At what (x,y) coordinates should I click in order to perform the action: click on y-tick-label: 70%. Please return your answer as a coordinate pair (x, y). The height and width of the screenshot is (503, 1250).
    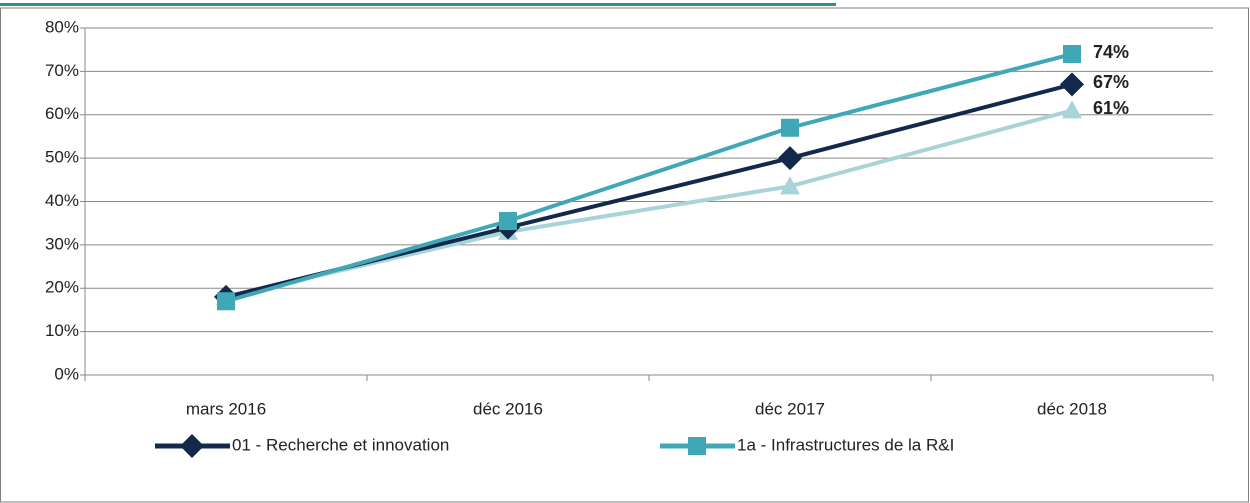
    Looking at the image, I should click on (62, 70).